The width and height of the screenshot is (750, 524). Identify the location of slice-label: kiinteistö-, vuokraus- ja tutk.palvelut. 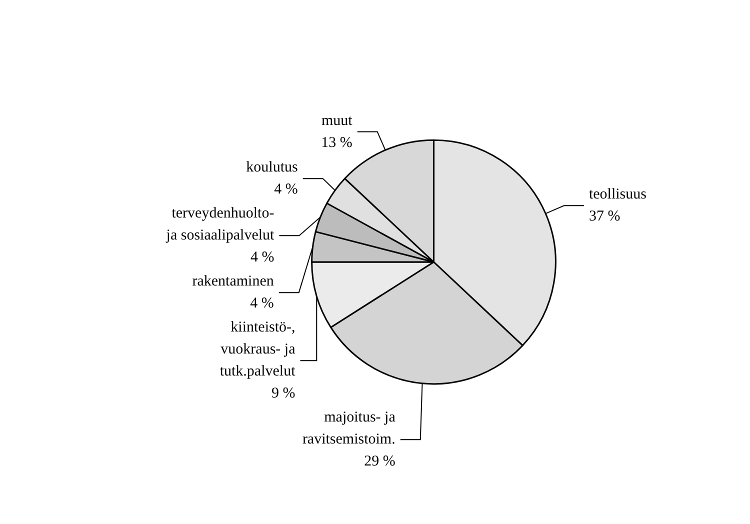
(258, 350).